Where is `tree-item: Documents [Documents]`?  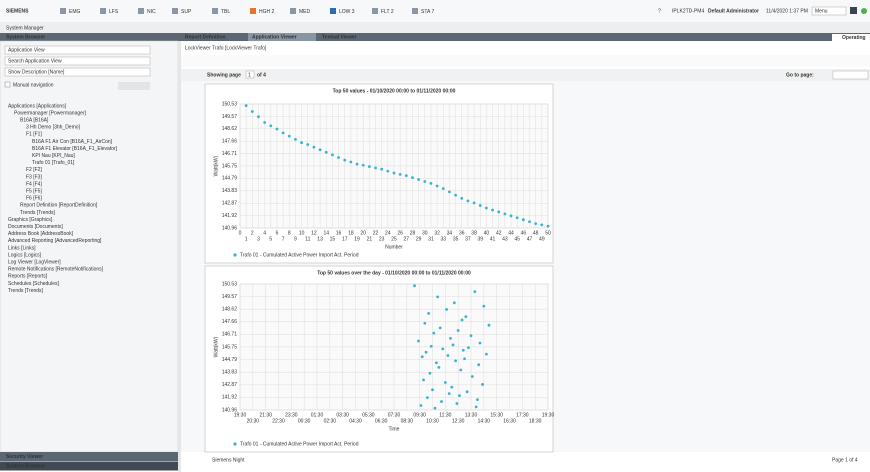 tree-item: Documents [Documents] is located at coordinates (35, 227).